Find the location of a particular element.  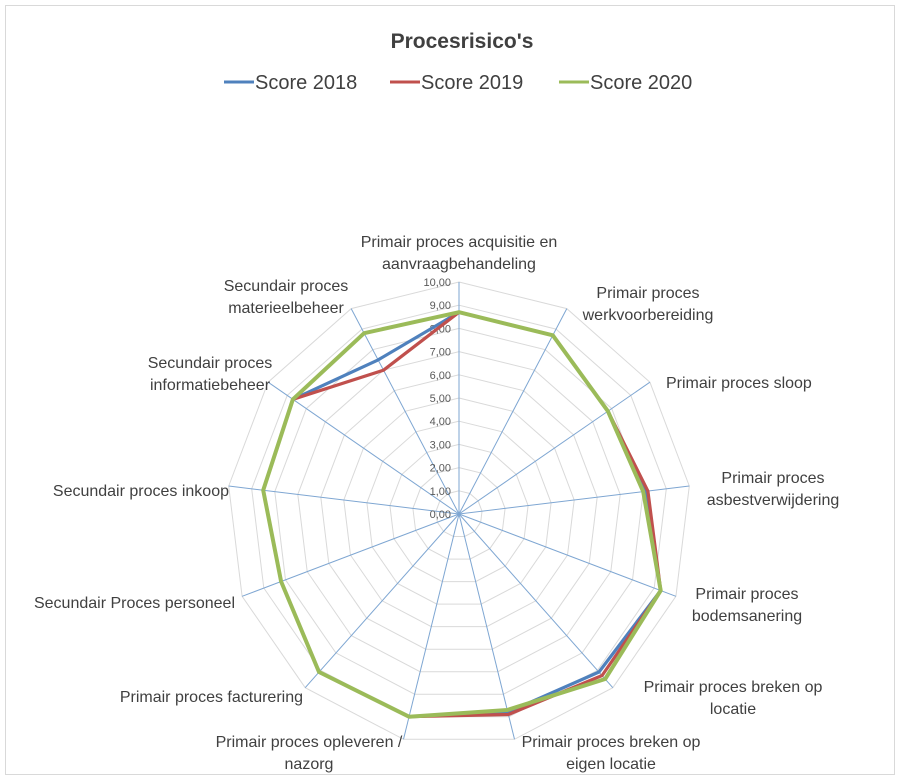

radial-tick-label: 3,00 is located at coordinates (440, 445).